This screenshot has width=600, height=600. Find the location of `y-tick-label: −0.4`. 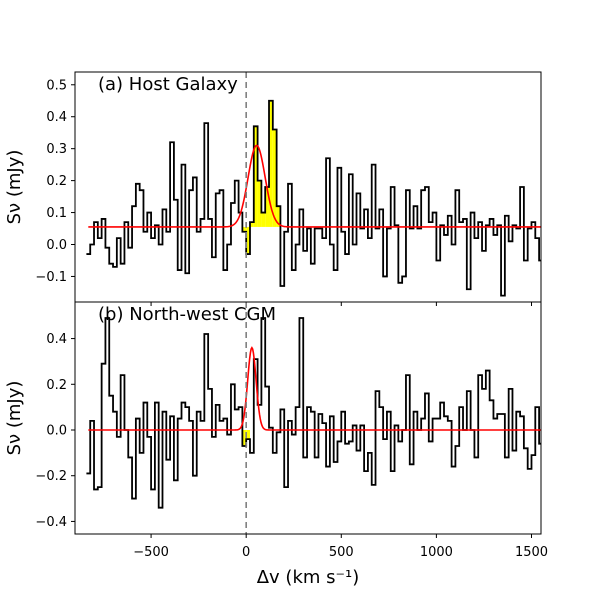

y-tick-label: −0.4 is located at coordinates (51, 522).